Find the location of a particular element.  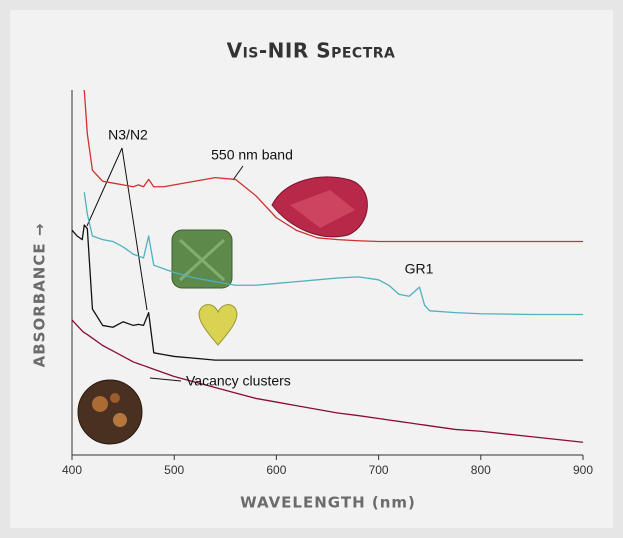

x-tick-label: 400 is located at coordinates (72, 470).